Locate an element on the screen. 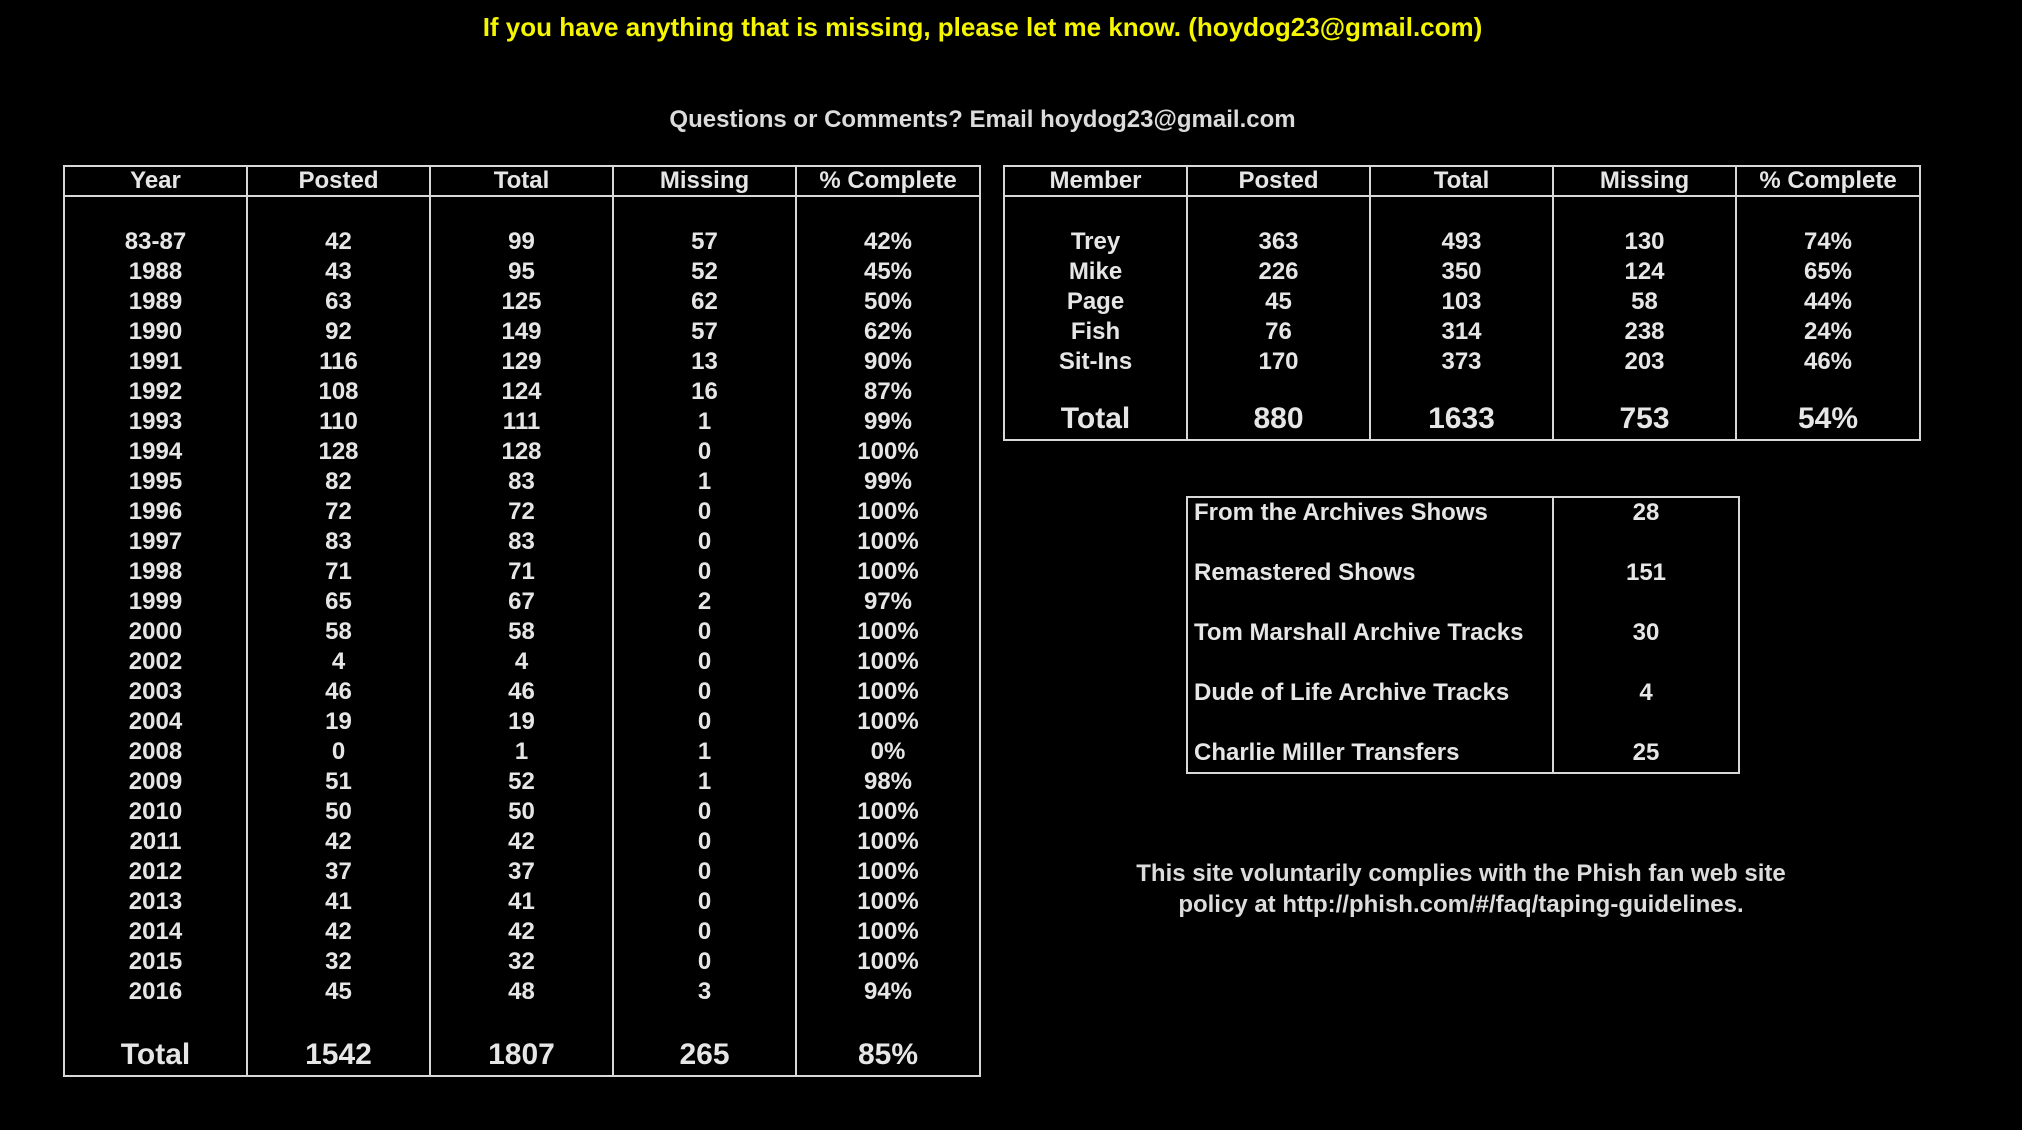 The width and height of the screenshot is (2022, 1130). table-row: 1998 71 71 0 100% is located at coordinates (522, 572).